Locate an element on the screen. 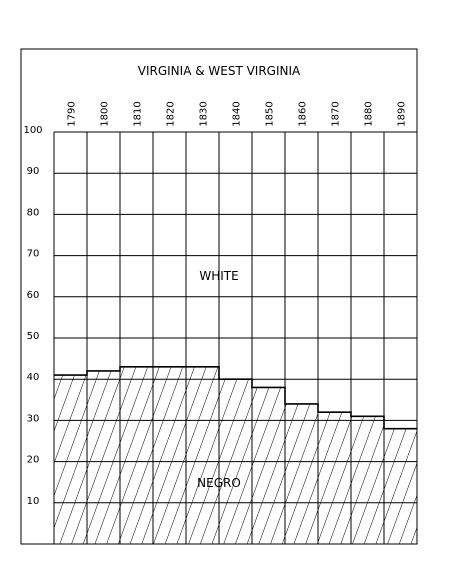 The height and width of the screenshot is (586, 455). y-tick-label-40: 40 is located at coordinates (33, 377).